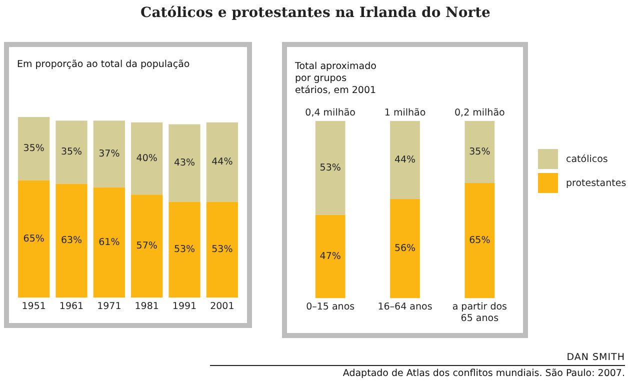  What do you see at coordinates (34, 306) in the screenshot?
I see `x-tick-label: 1951` at bounding box center [34, 306].